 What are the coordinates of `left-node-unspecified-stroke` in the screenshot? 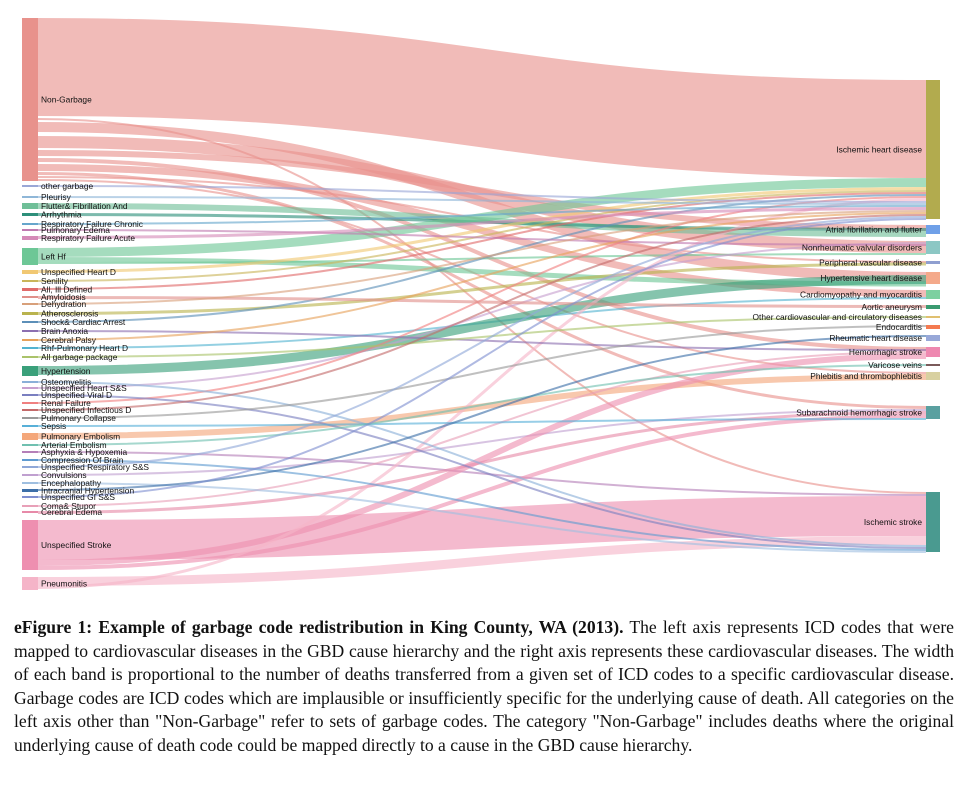 It's located at (30, 545).